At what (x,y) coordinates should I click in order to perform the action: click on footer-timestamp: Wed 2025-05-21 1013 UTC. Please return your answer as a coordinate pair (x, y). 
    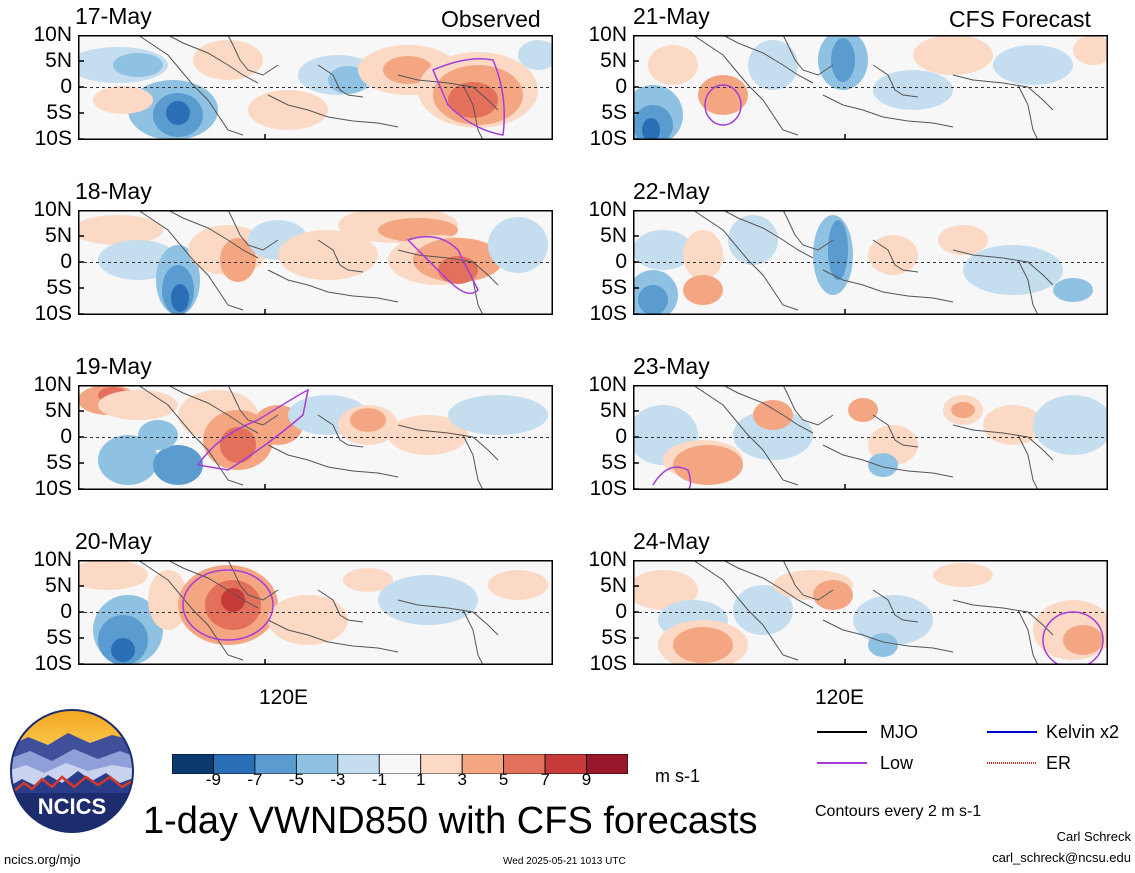
    Looking at the image, I should click on (564, 861).